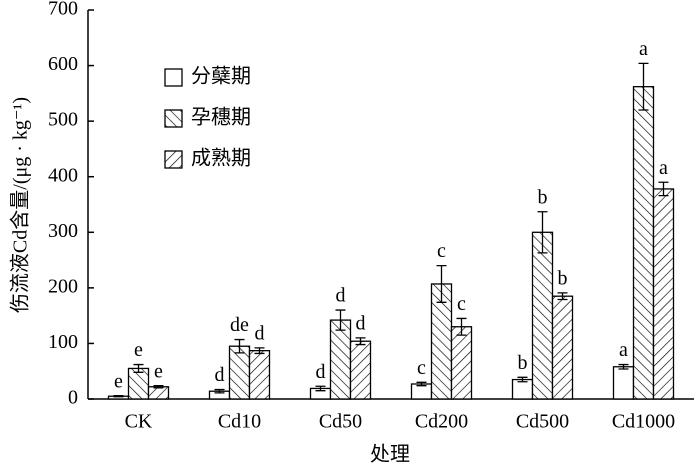 This screenshot has height=471, width=700. What do you see at coordinates (221, 158) in the screenshot?
I see `legend-label: 成熟期` at bounding box center [221, 158].